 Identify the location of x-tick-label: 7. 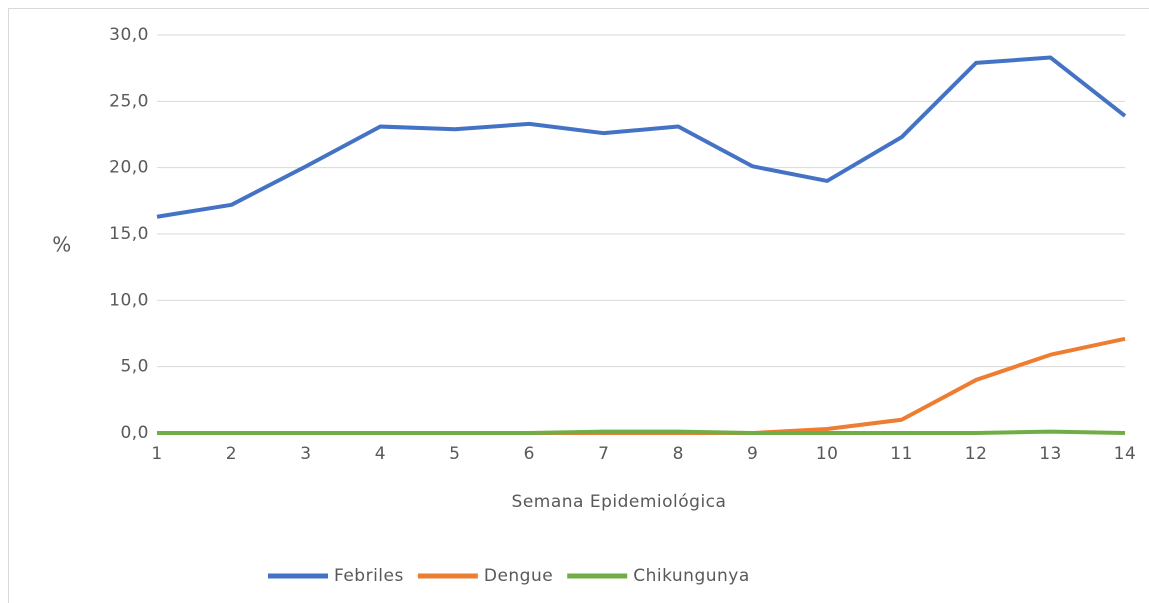
(603, 454).